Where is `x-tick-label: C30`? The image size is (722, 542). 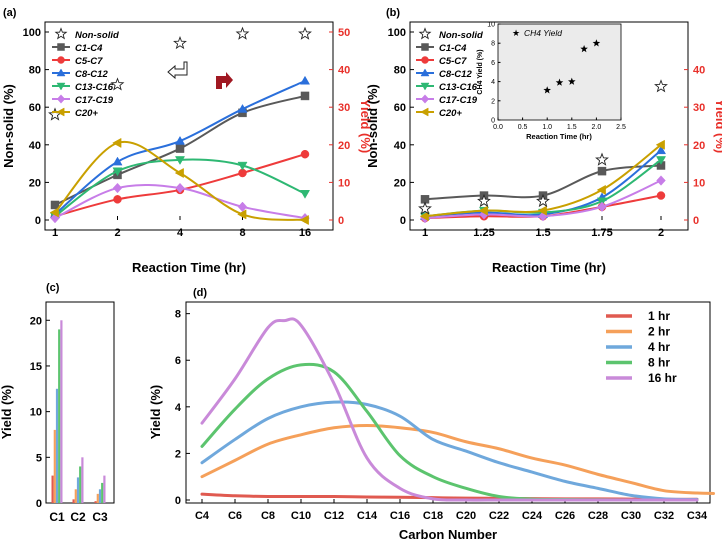
x-tick-label: C30 is located at coordinates (631, 516).